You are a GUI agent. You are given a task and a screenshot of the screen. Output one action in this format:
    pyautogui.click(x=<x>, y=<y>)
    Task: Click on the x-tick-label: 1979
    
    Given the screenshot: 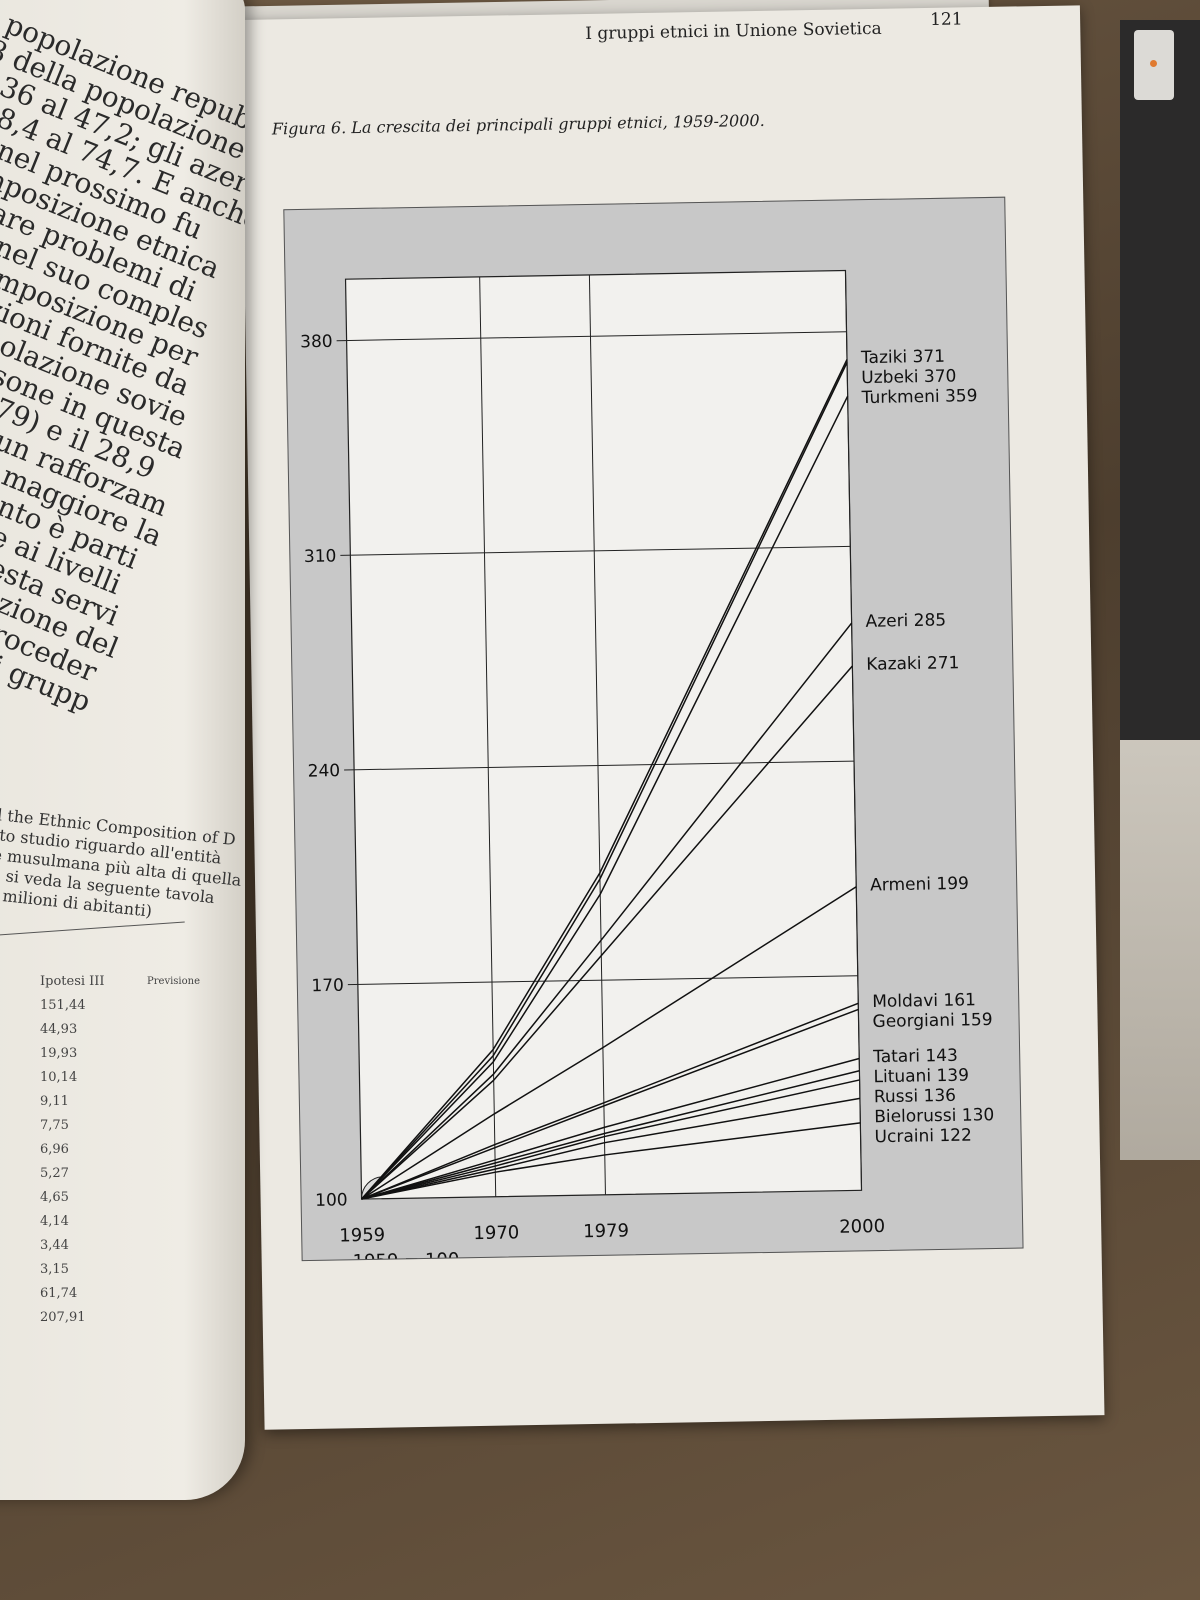 What is the action you would take?
    pyautogui.click(x=606, y=1231)
    